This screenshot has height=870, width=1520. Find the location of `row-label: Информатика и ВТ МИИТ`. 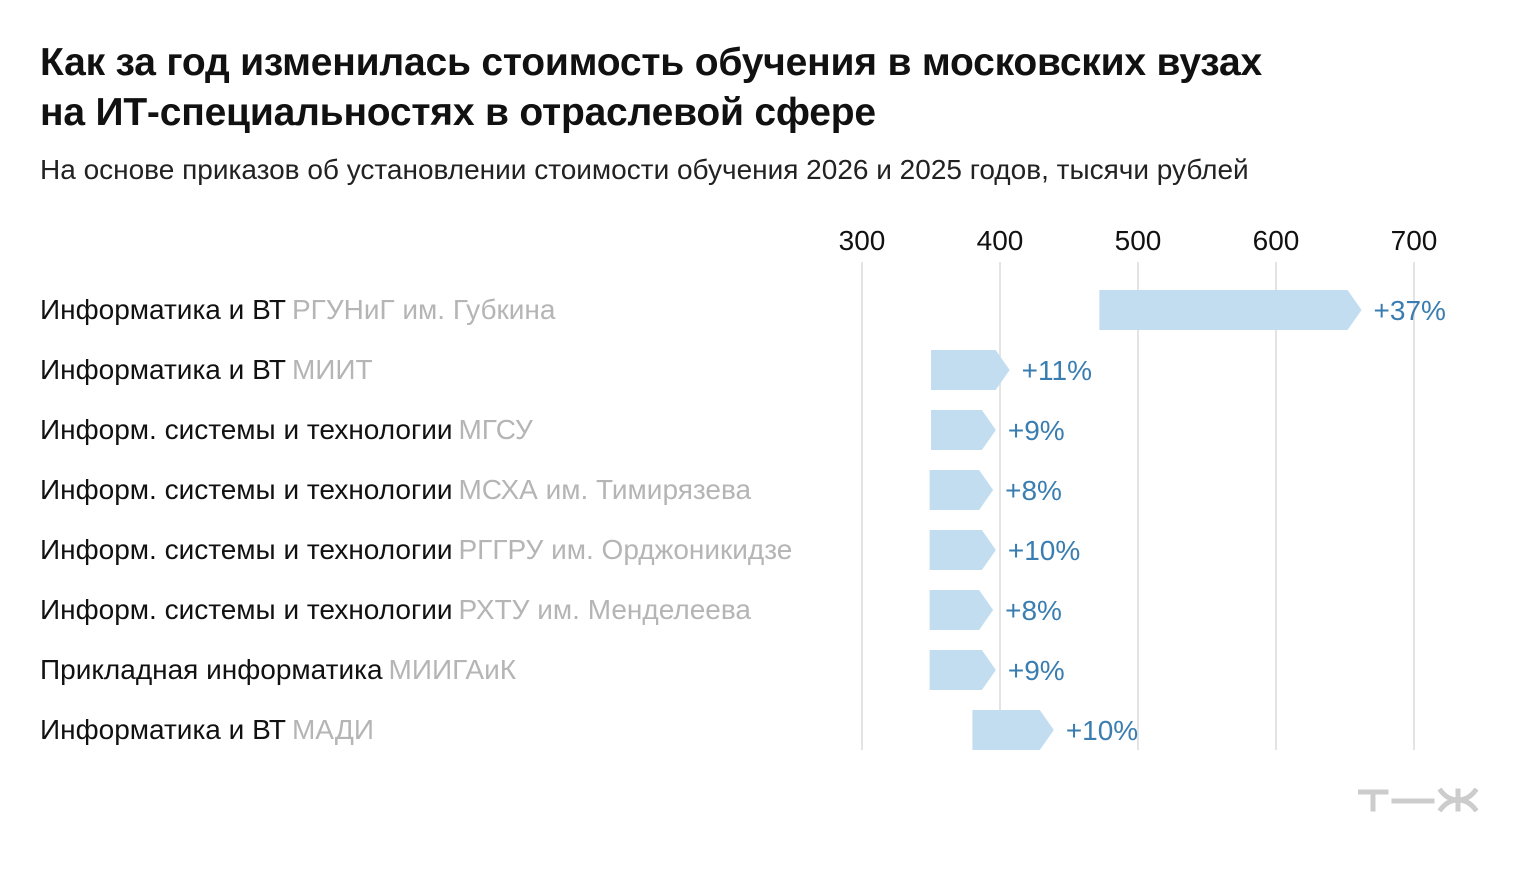

row-label: Информатика и ВТ МИИТ is located at coordinates (206, 370).